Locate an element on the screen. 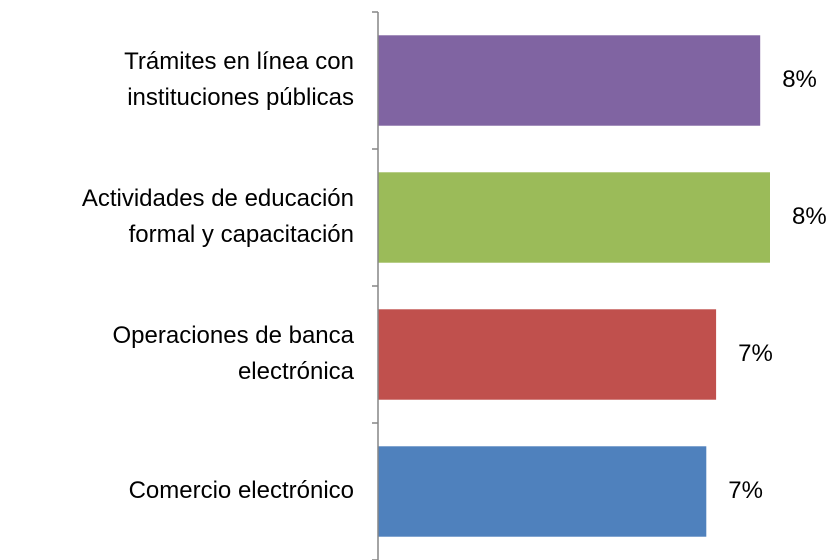  y-tick-label: instituciones públicas is located at coordinates (240, 97).